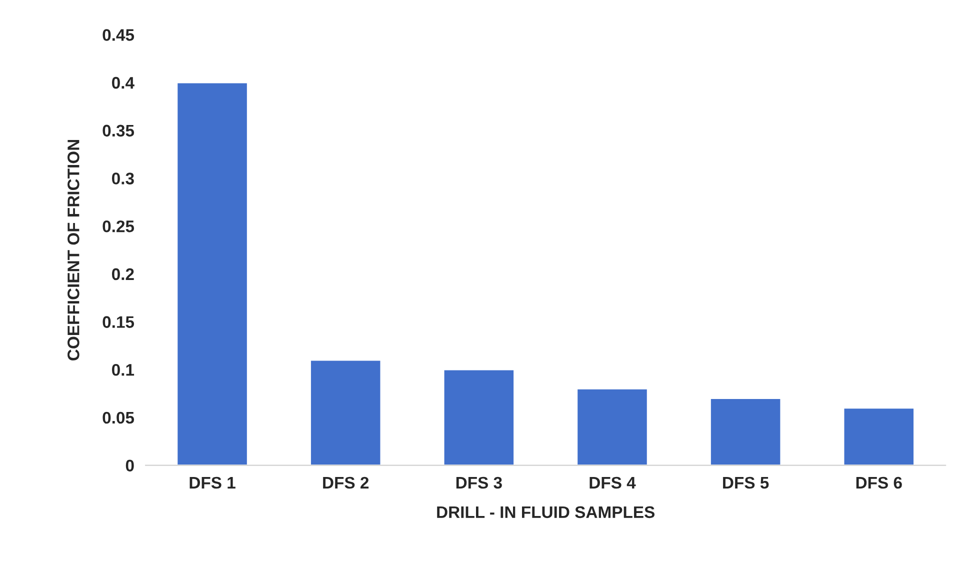 This screenshot has height=578, width=958. What do you see at coordinates (118, 130) in the screenshot?
I see `y-tick-label: 0.35` at bounding box center [118, 130].